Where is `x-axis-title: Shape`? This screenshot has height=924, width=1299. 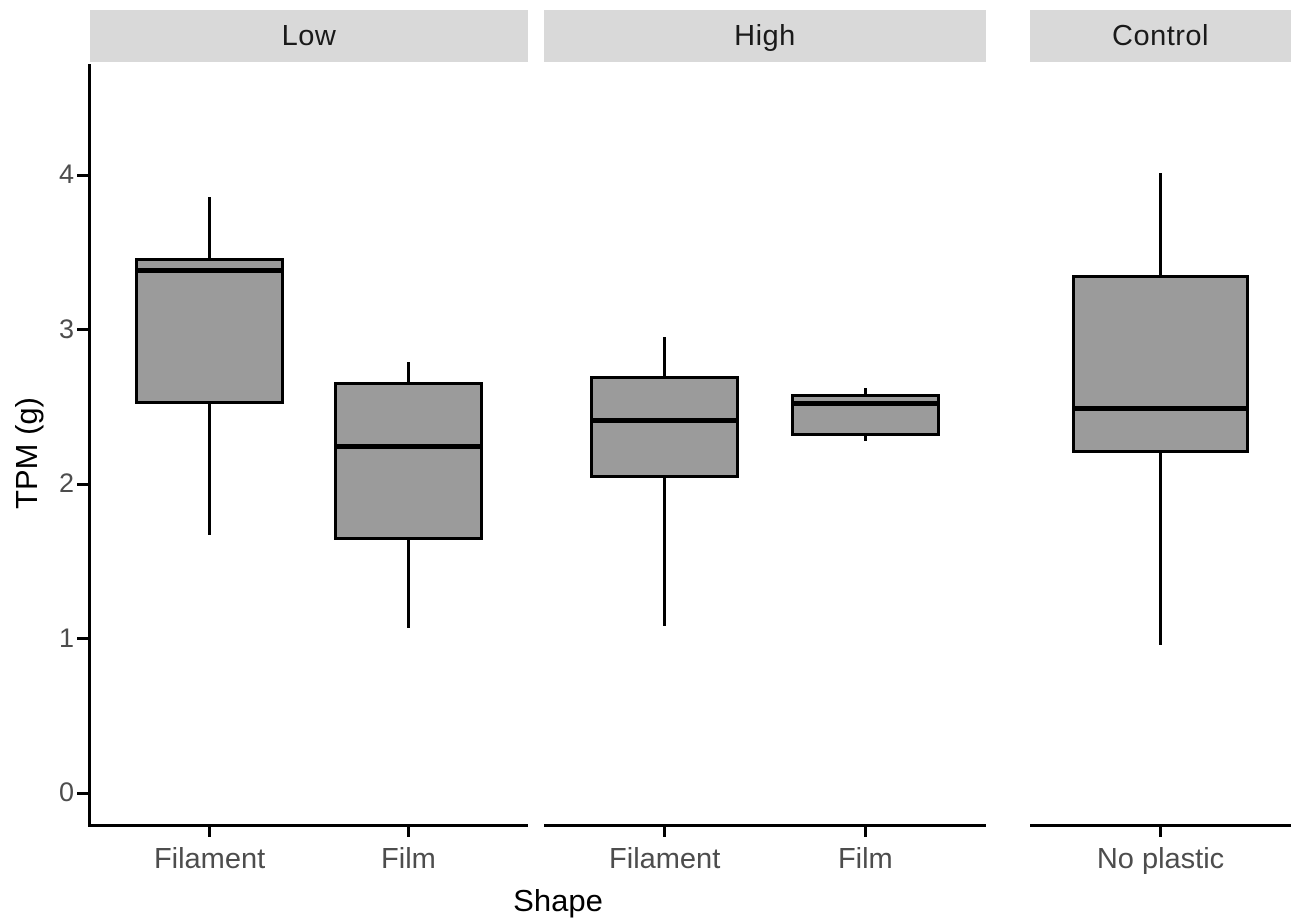 x-axis-title: Shape is located at coordinates (558, 900).